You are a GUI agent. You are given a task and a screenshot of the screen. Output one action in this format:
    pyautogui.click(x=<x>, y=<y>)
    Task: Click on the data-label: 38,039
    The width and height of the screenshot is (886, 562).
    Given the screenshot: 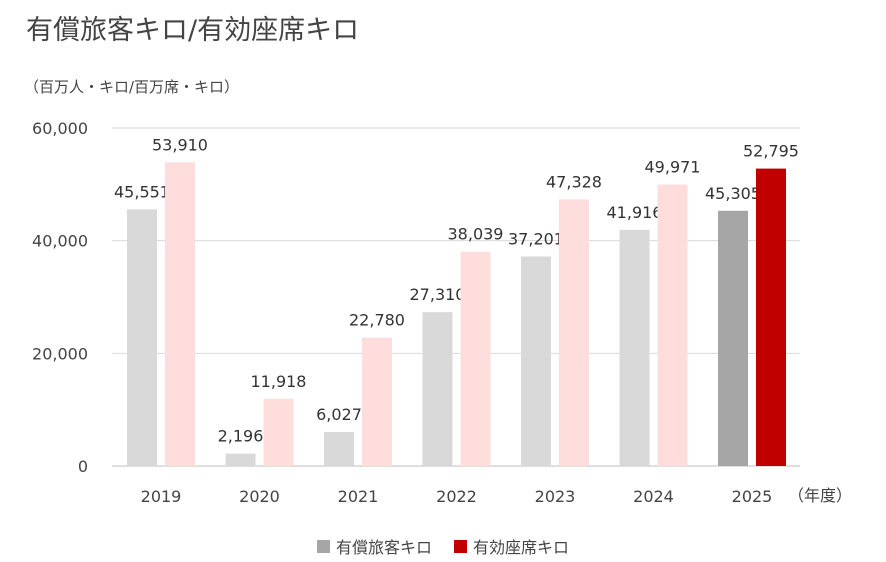 What is the action you would take?
    pyautogui.click(x=476, y=234)
    